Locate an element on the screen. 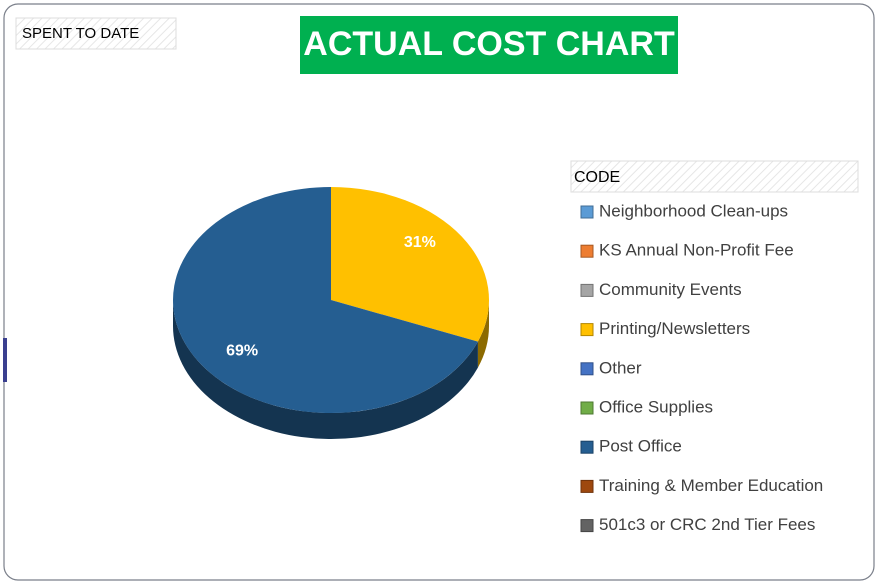 Image resolution: width=878 pixels, height=584 pixels. edge-marker is located at coordinates (5, 360).